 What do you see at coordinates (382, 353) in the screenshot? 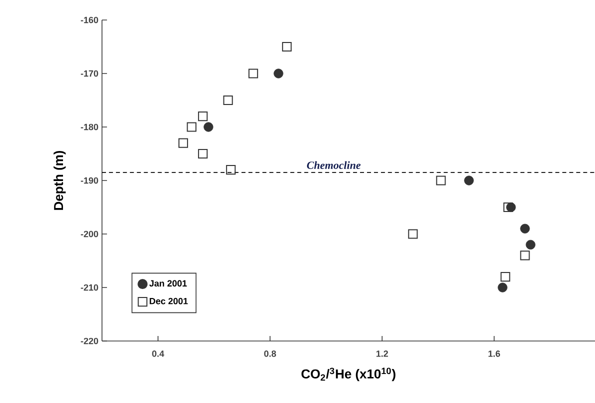
I see `x-tick-label: 1.2` at bounding box center [382, 353].